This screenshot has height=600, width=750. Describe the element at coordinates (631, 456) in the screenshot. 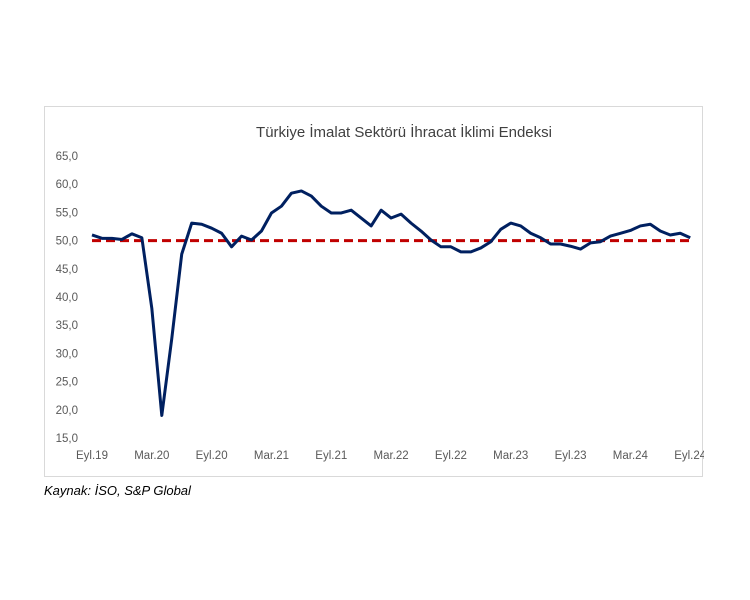

I see `x-tick-label: Mar.24` at that location.